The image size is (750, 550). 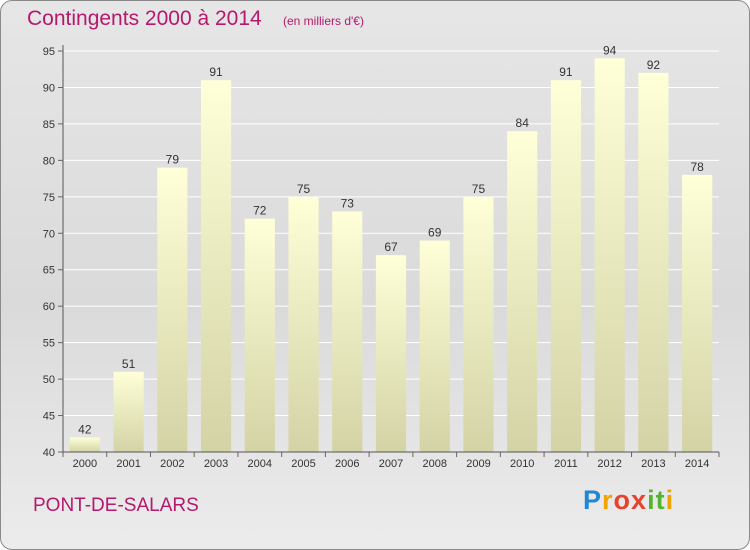 I want to click on x-tick-label: 2011, so click(x=566, y=464).